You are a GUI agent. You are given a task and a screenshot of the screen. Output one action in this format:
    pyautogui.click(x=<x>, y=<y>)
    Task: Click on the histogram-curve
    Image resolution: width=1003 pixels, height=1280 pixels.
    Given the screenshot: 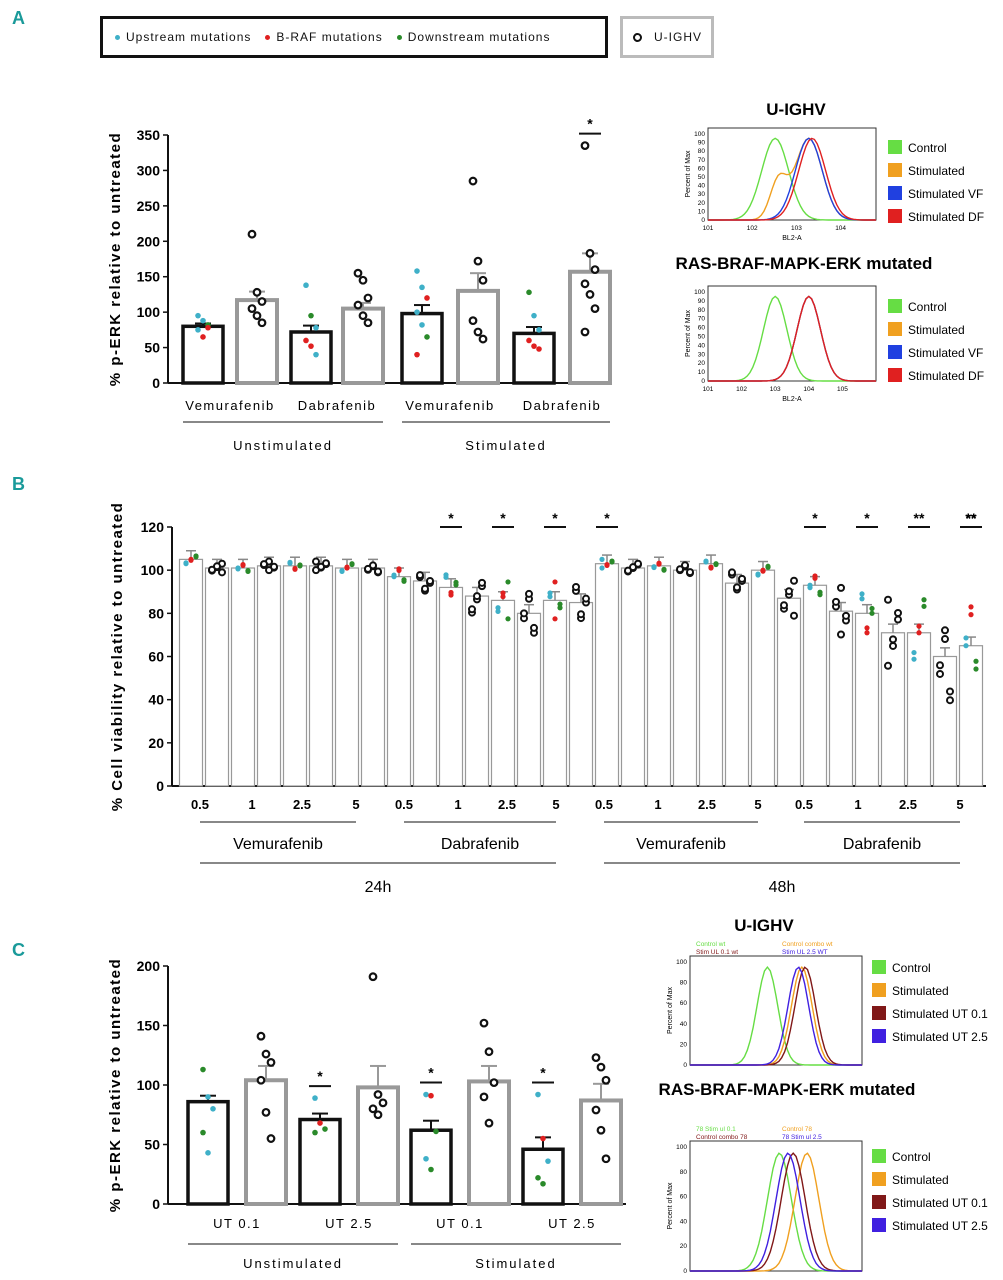 What is the action you would take?
    pyautogui.click(x=792, y=338)
    